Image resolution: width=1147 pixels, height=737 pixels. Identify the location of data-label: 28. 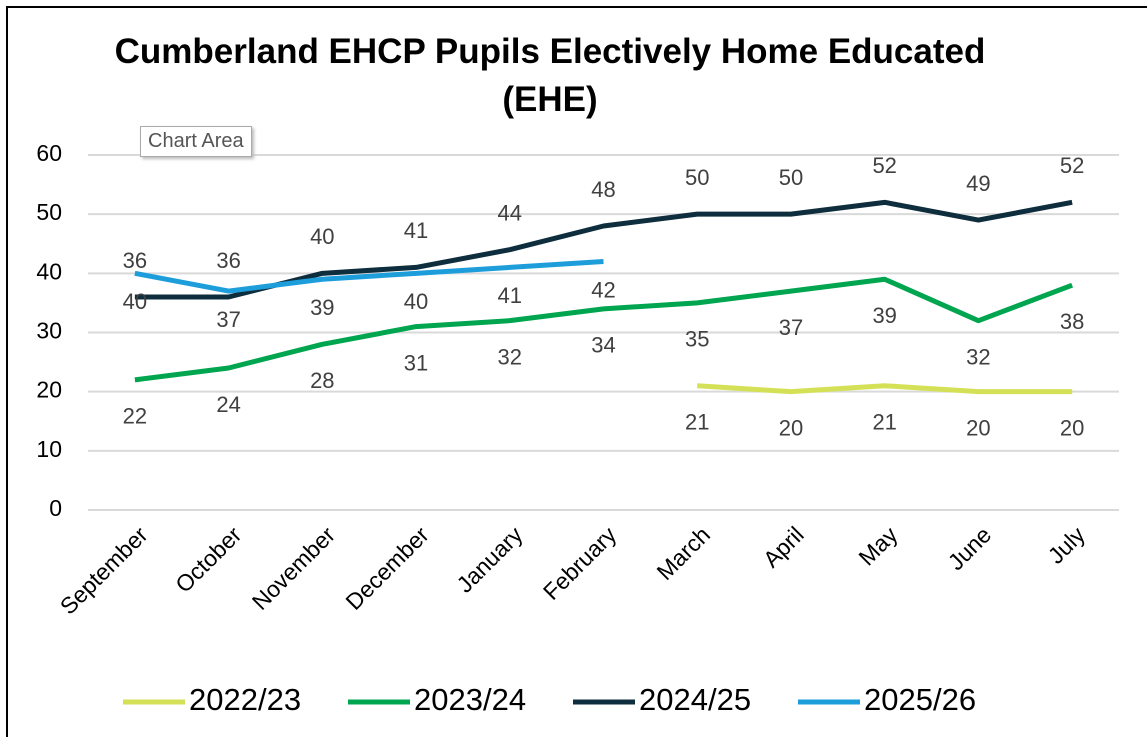
(322, 380).